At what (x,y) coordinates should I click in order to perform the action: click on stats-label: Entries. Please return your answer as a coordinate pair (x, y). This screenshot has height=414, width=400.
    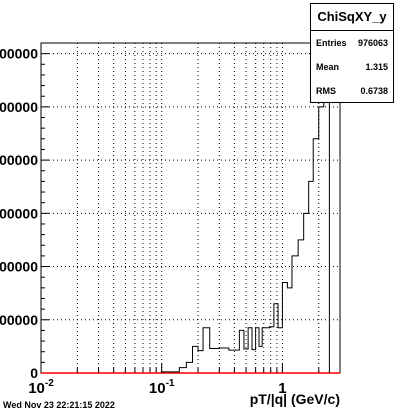
    Looking at the image, I should click on (331, 43).